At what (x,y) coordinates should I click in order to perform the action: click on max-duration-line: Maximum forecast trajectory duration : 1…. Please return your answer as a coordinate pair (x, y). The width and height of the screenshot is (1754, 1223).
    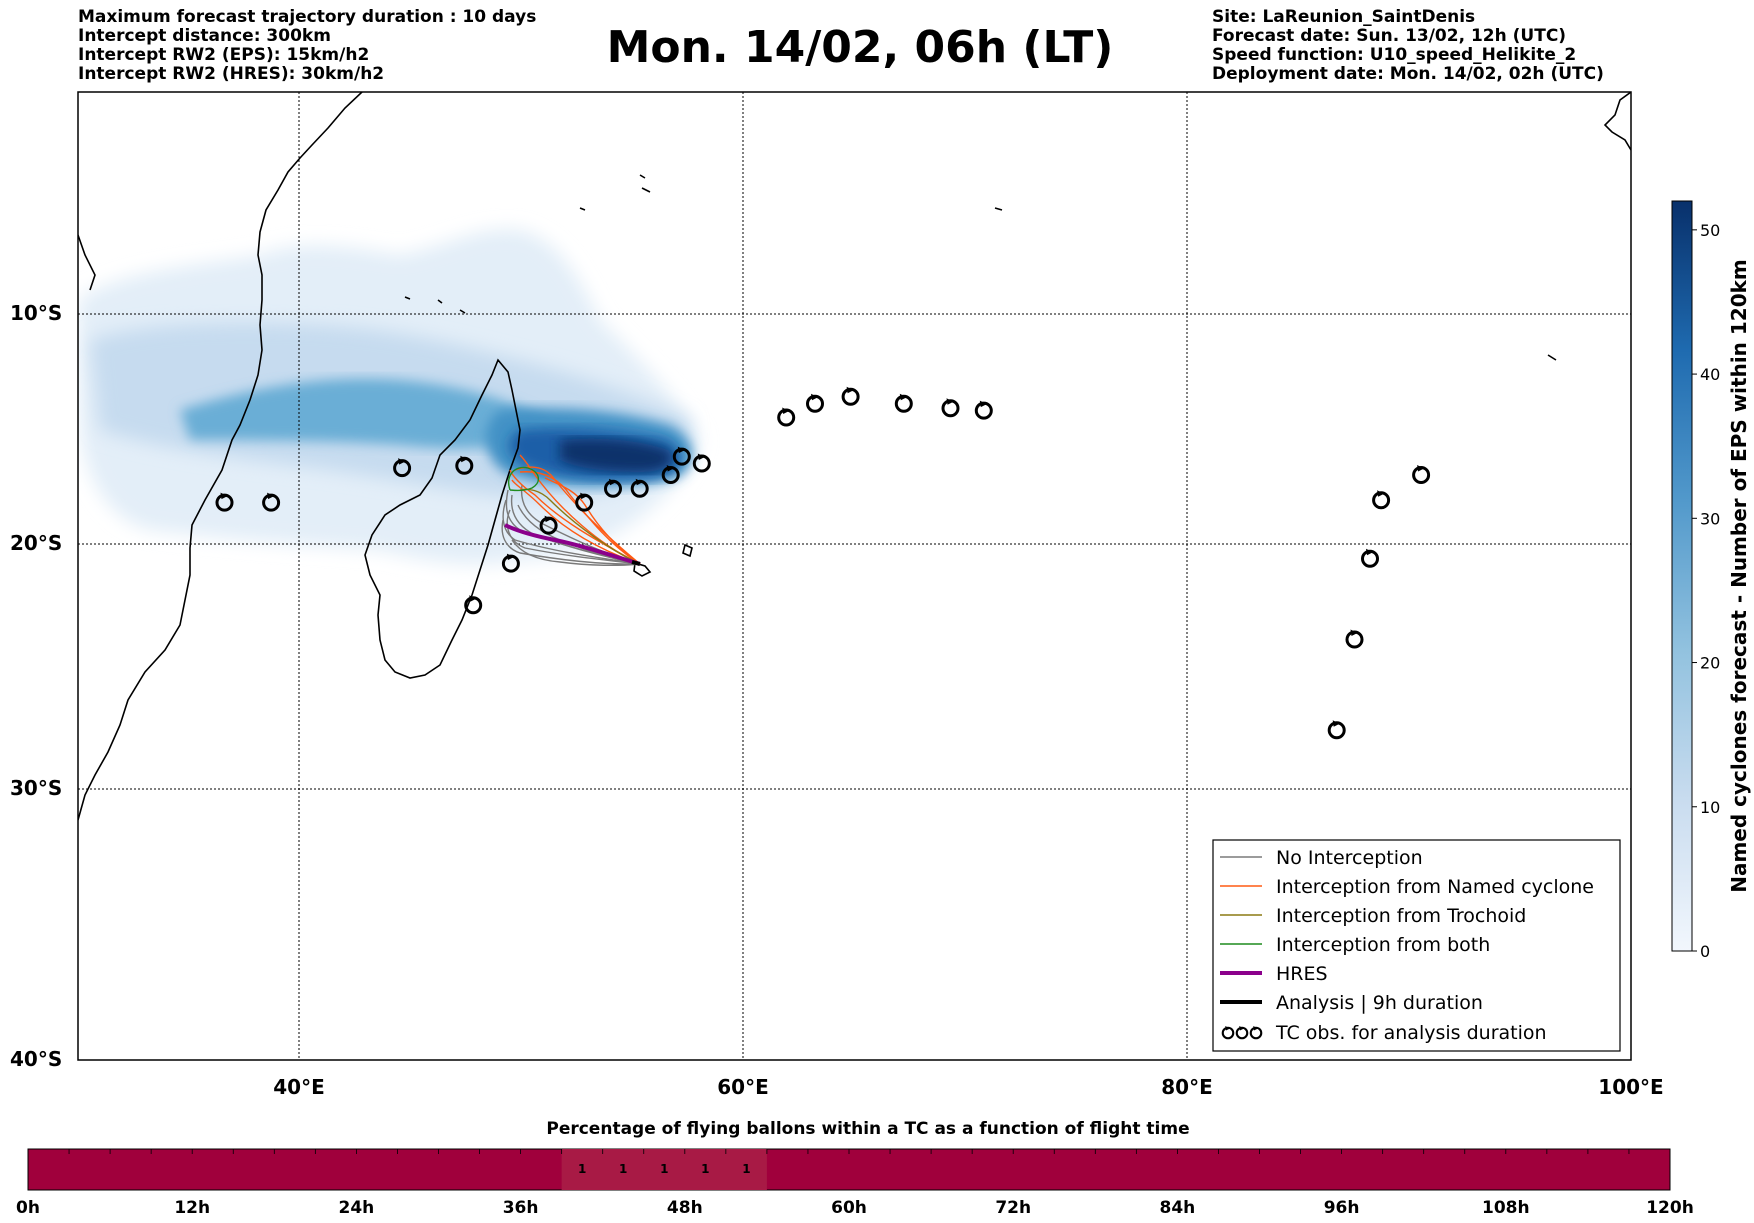
    Looking at the image, I should click on (307, 17).